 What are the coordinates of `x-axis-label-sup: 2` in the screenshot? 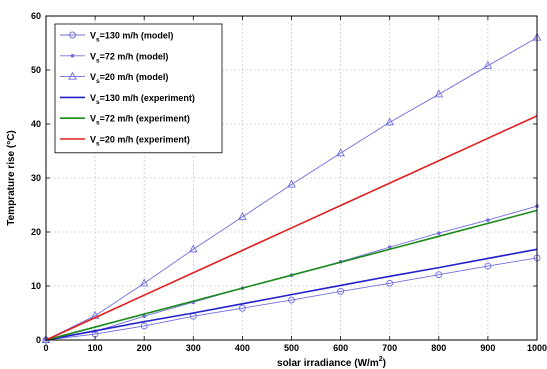 It's located at (381, 359).